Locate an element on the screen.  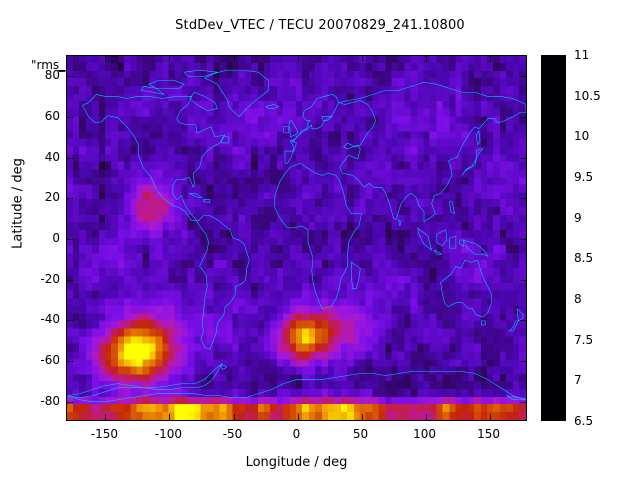
colorbar-tick-10.5 is located at coordinates (544, 97).